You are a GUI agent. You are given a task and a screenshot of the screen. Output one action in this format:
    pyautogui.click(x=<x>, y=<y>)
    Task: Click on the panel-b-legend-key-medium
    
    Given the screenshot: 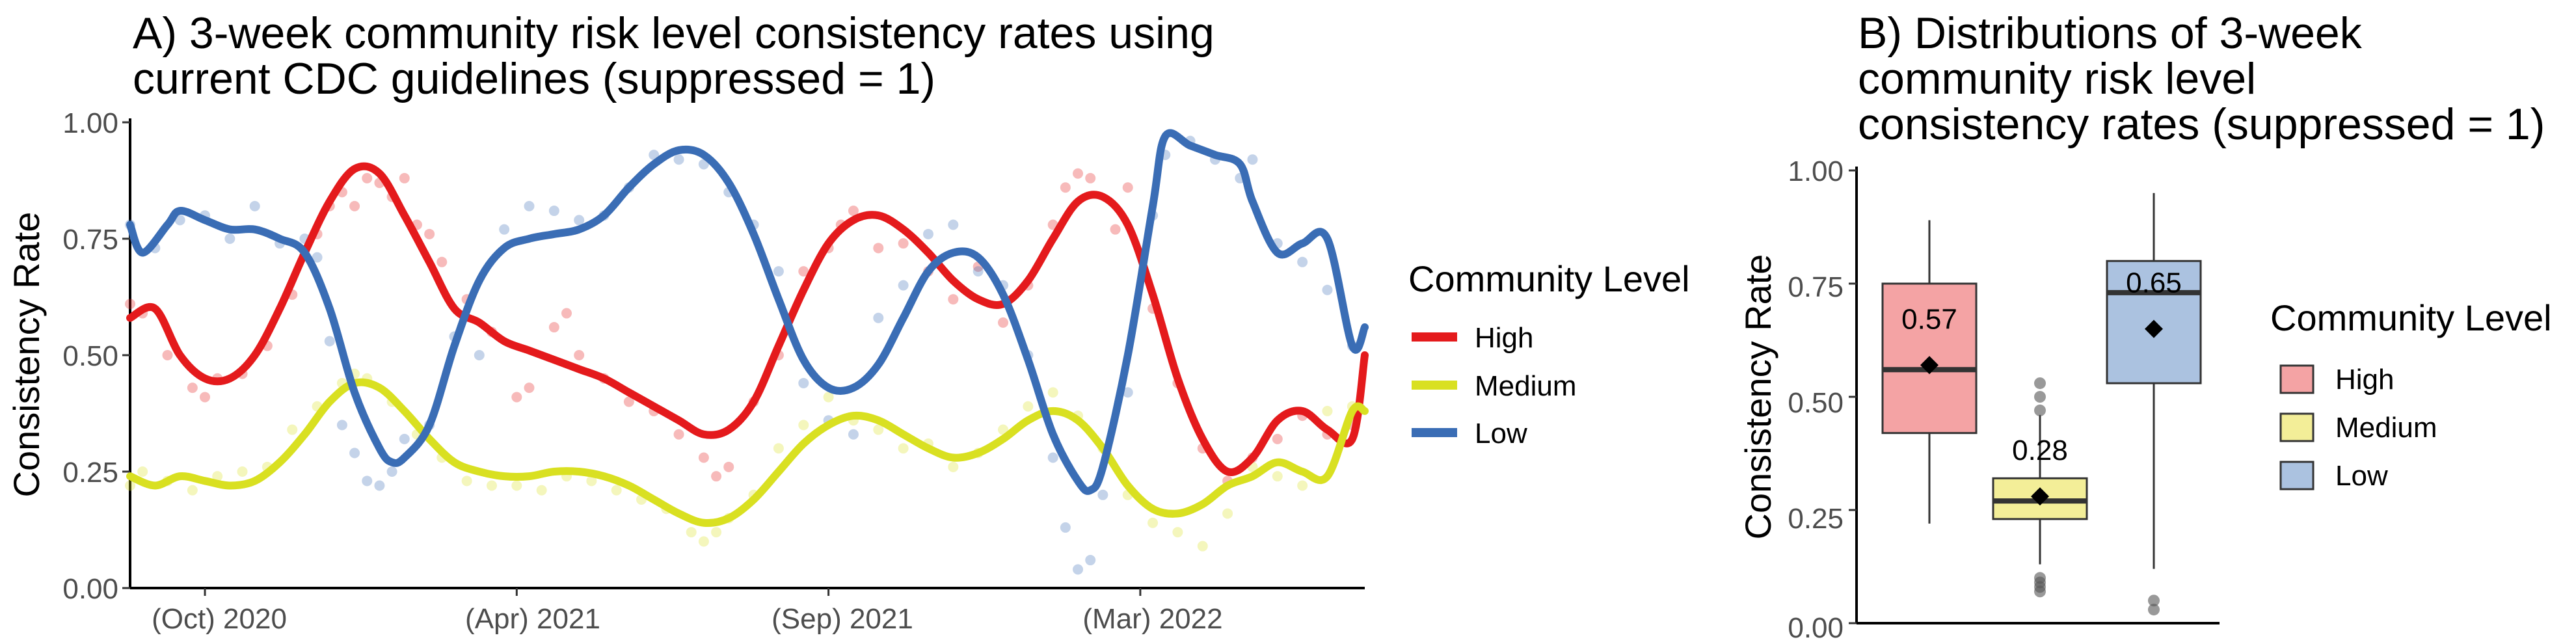 What is the action you would take?
    pyautogui.click(x=2296, y=427)
    